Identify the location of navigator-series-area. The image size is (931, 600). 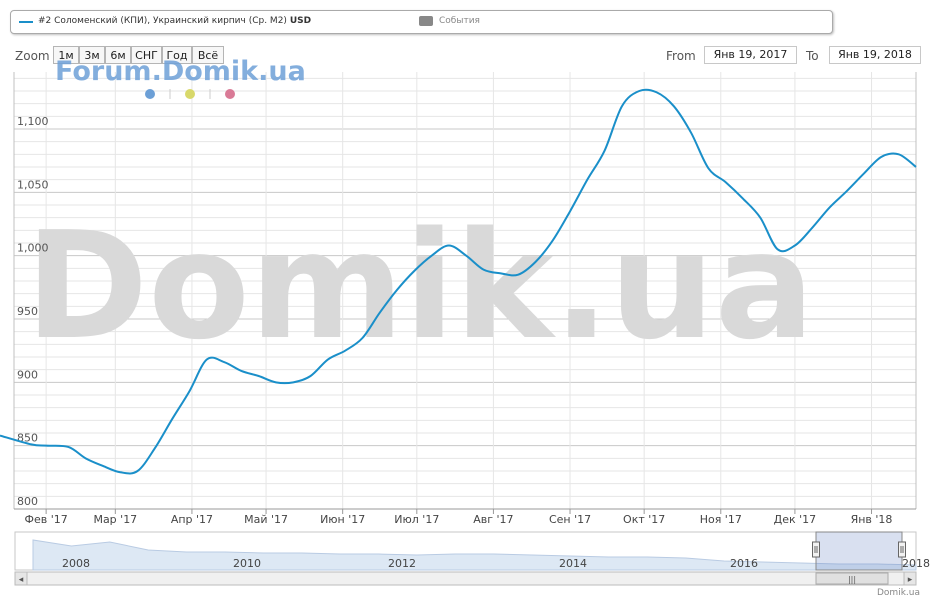
(474, 555).